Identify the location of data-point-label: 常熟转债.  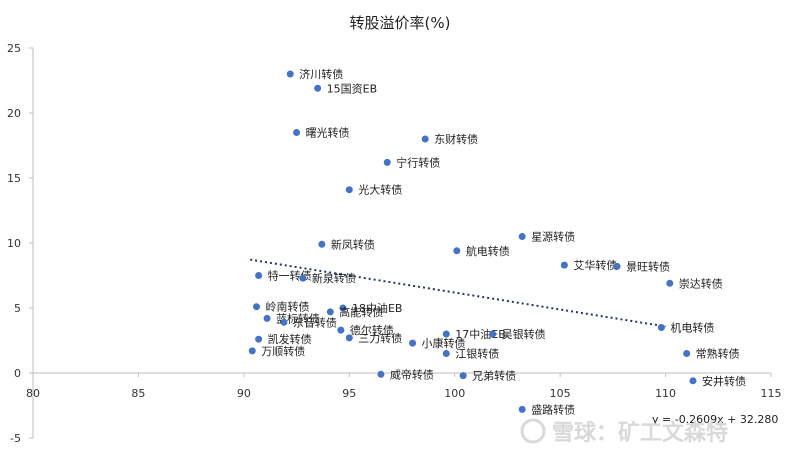
(718, 354).